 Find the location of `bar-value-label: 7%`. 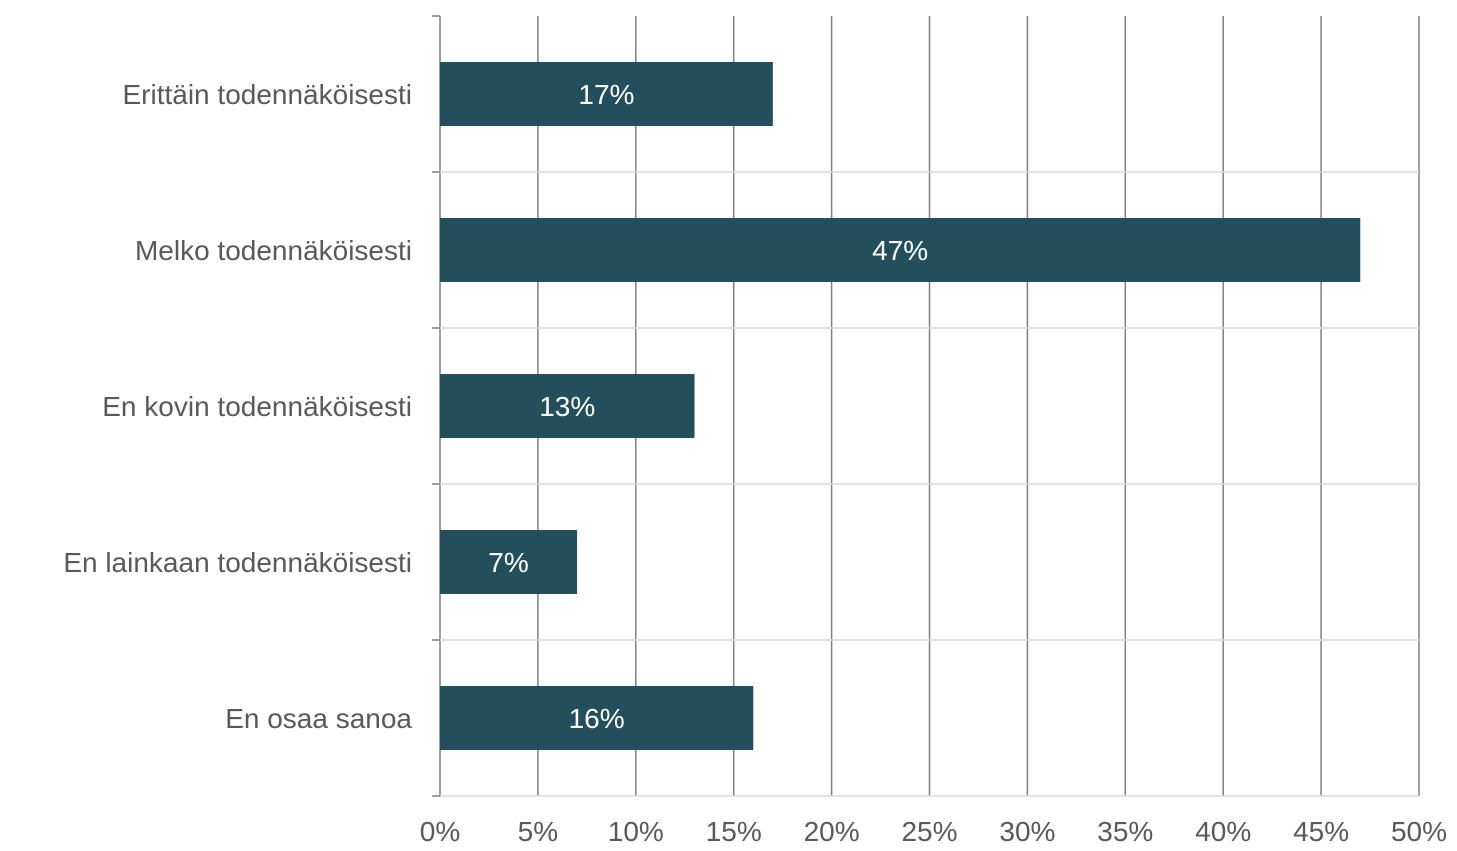

bar-value-label: 7% is located at coordinates (508, 562).